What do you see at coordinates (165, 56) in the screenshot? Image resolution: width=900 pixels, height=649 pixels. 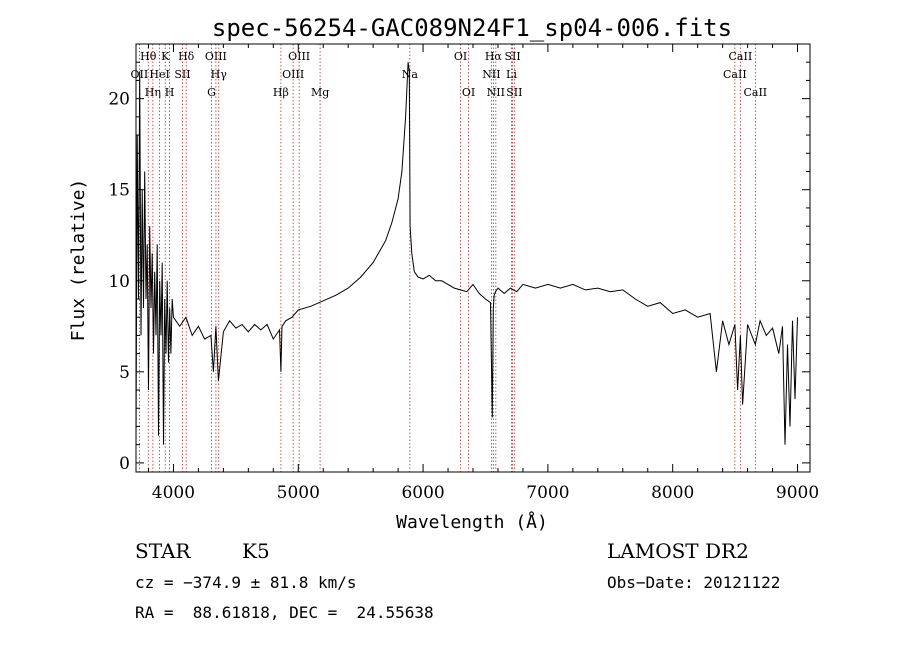 I see `line-marker-label: K` at bounding box center [165, 56].